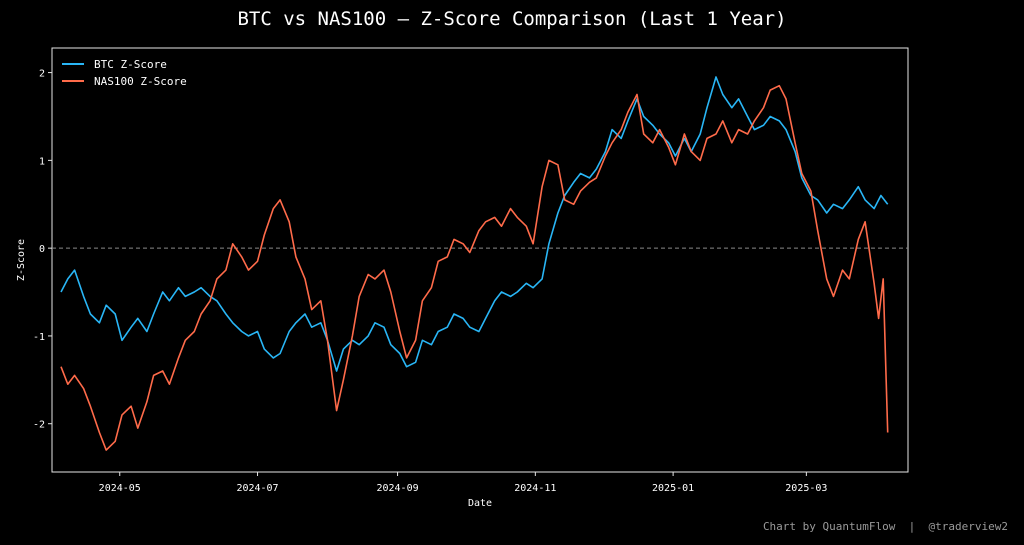  Describe the element at coordinates (130, 64) in the screenshot. I see `legend-label: BTC Z-Score` at that location.